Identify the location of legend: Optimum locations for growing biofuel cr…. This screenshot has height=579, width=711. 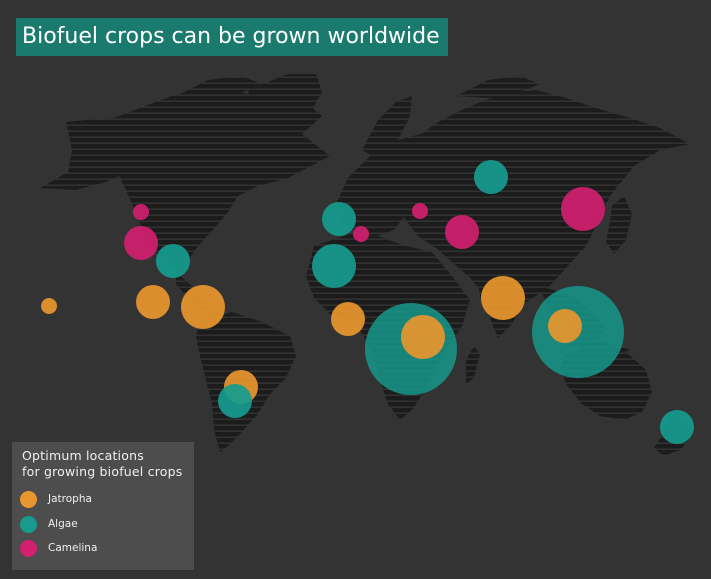
(103, 506).